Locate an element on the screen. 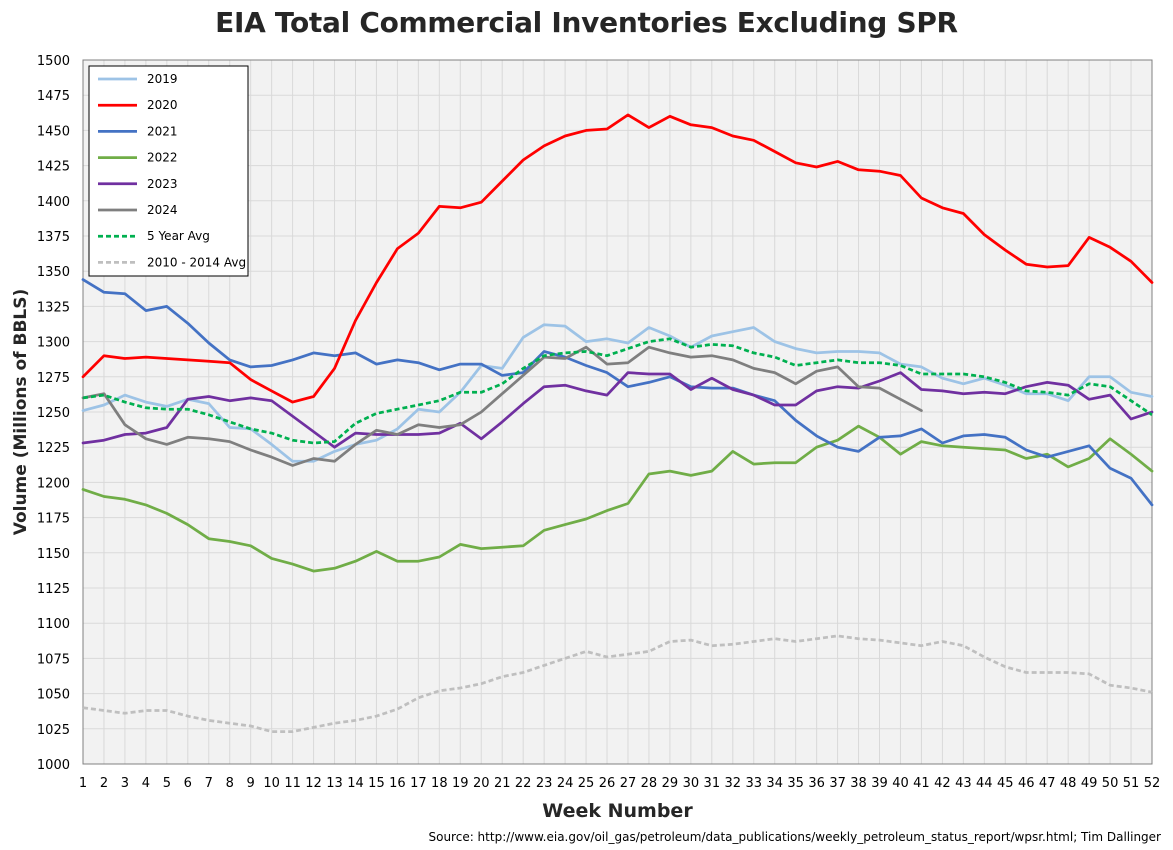  y-tick-label: 1450 is located at coordinates (53, 131).